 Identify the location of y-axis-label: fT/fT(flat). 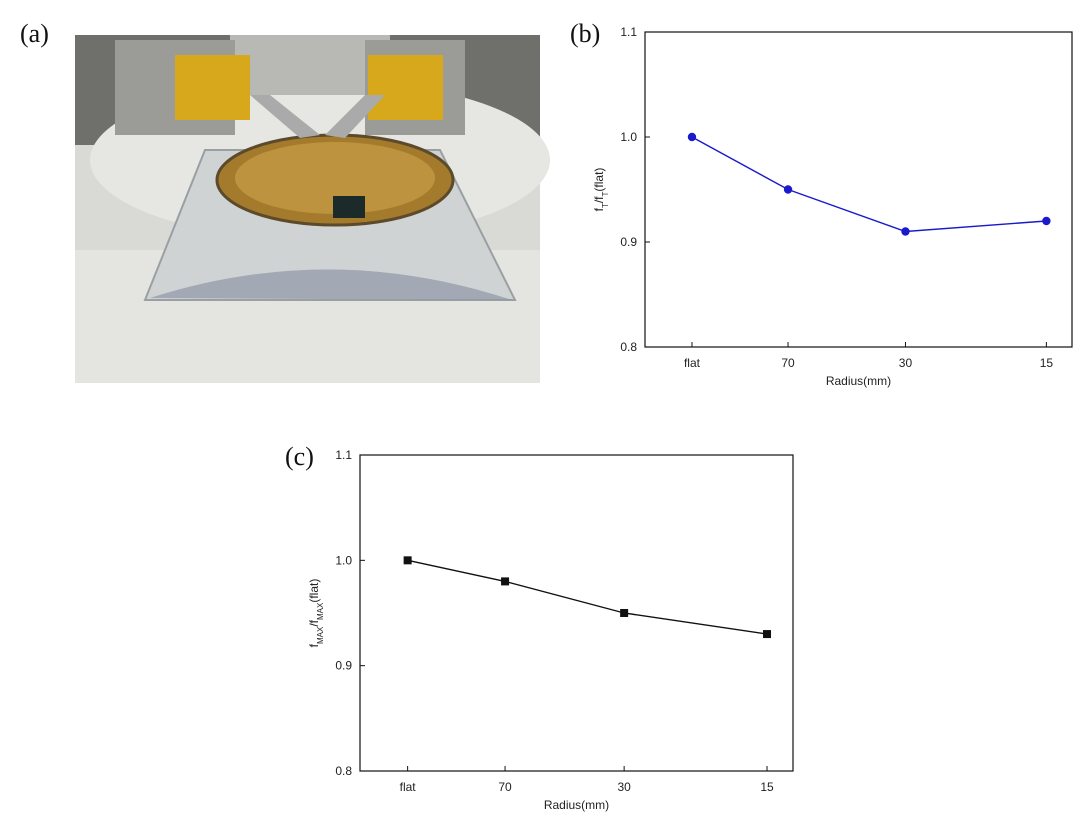
(601, 190).